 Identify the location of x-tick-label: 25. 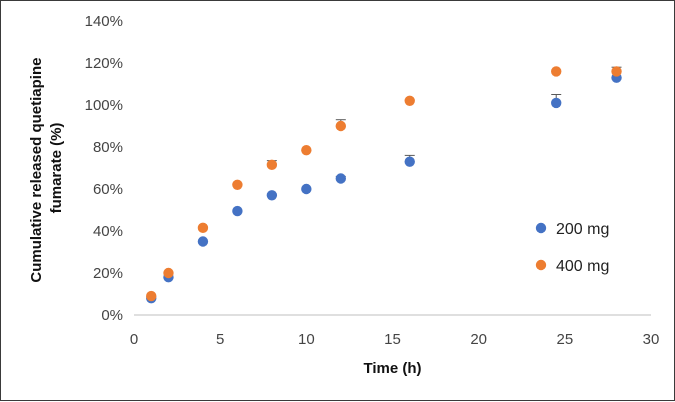
(564, 339).